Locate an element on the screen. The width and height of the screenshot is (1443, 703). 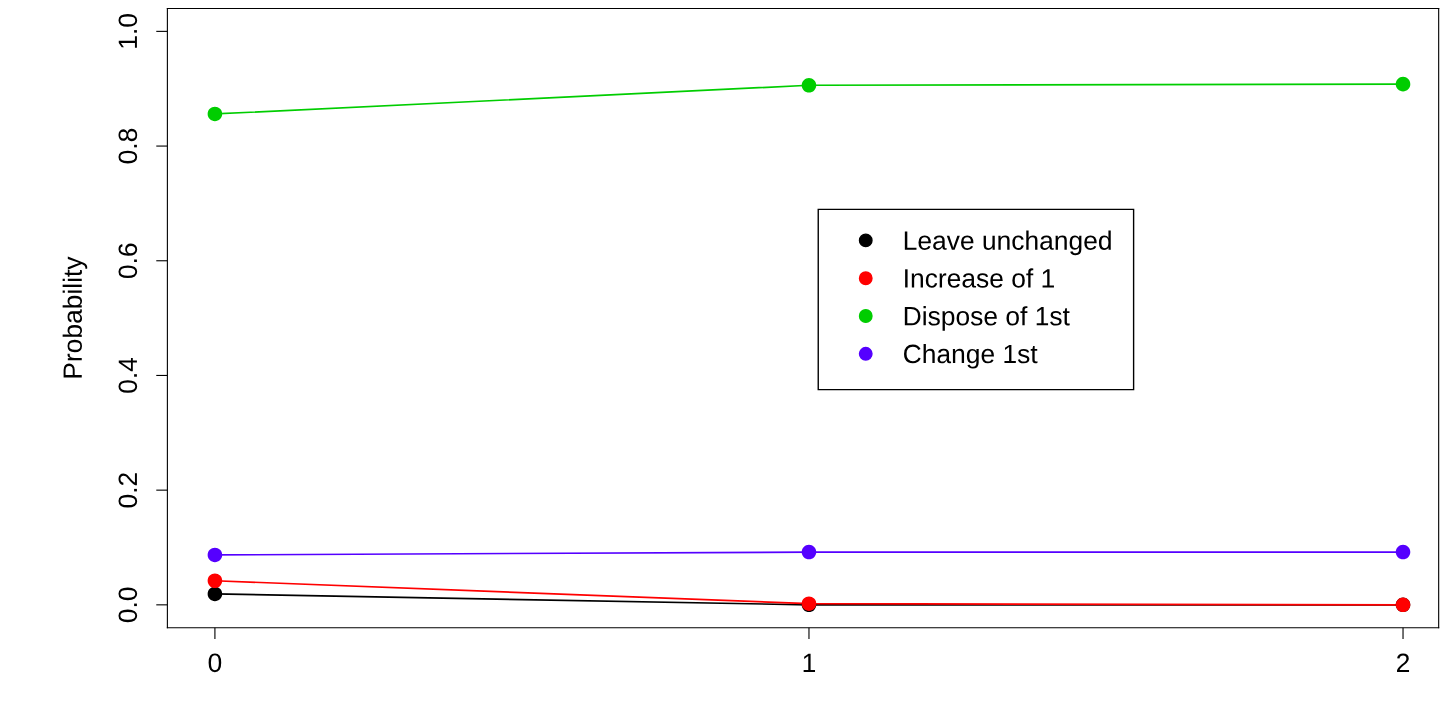
legend-label: Increase of 1 is located at coordinates (979, 278).